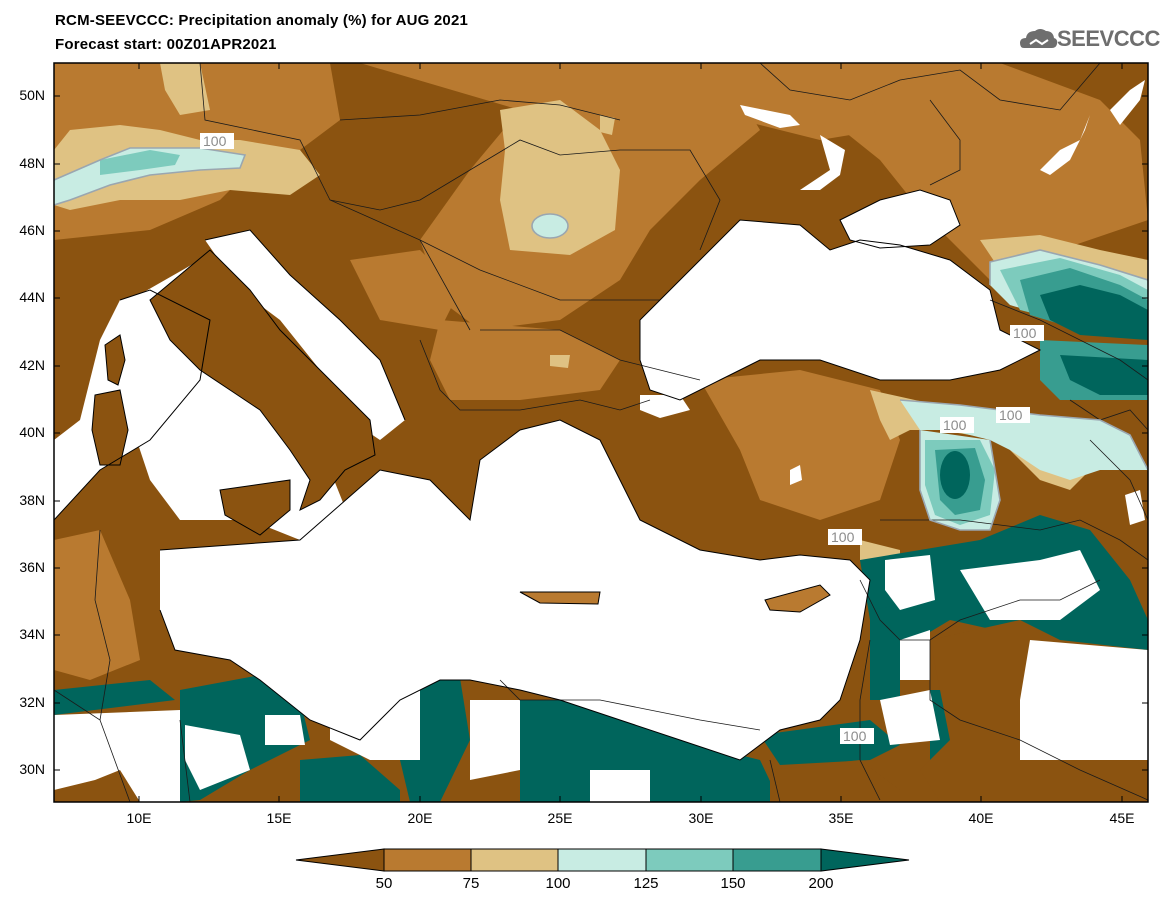 Image resolution: width=1165 pixels, height=907 pixels. What do you see at coordinates (558, 883) in the screenshot?
I see `colorbar-label: 100` at bounding box center [558, 883].